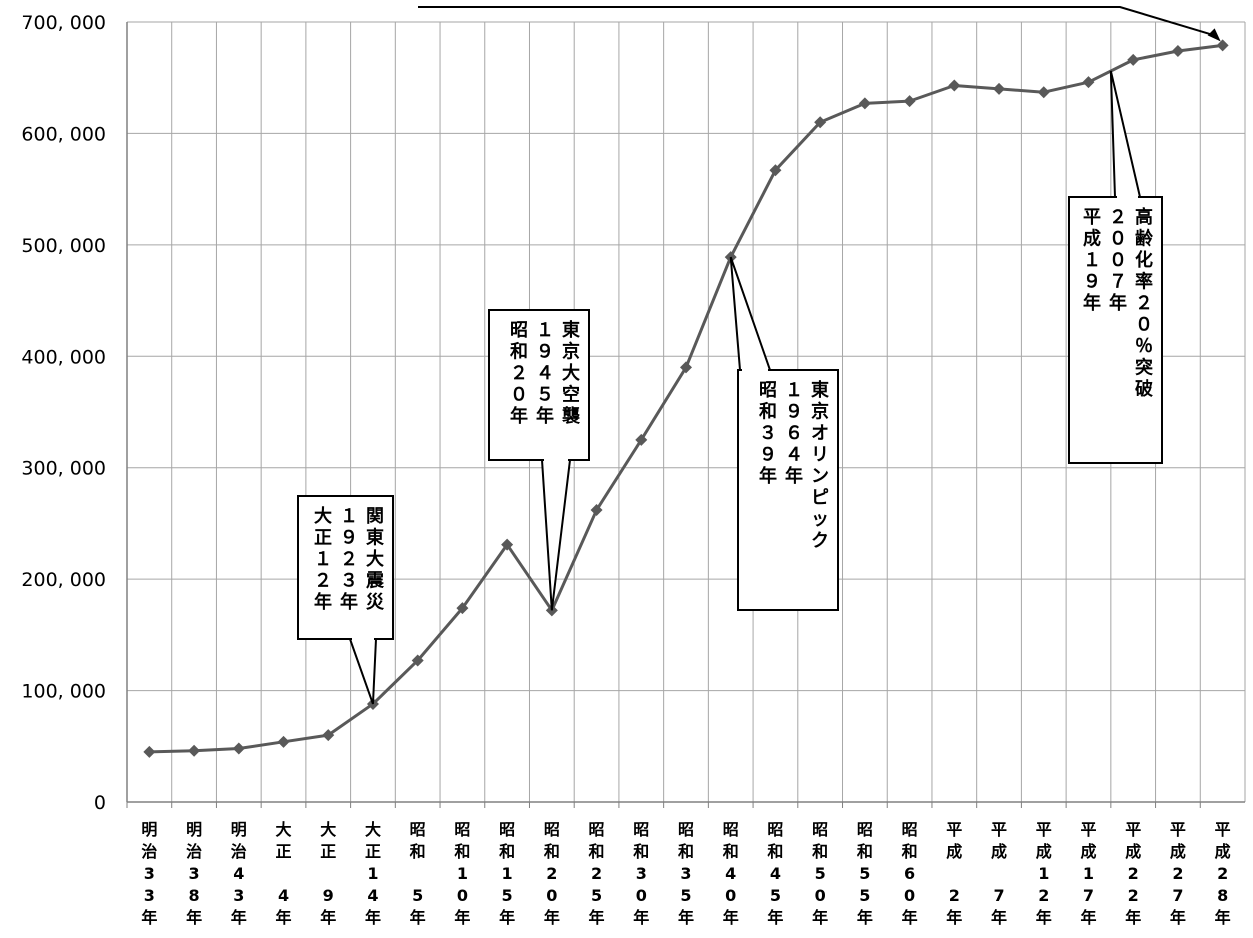 The width and height of the screenshot is (1253, 938). What do you see at coordinates (1088, 873) in the screenshot?
I see `x-tick-label: 平成 1 7 年` at bounding box center [1088, 873].